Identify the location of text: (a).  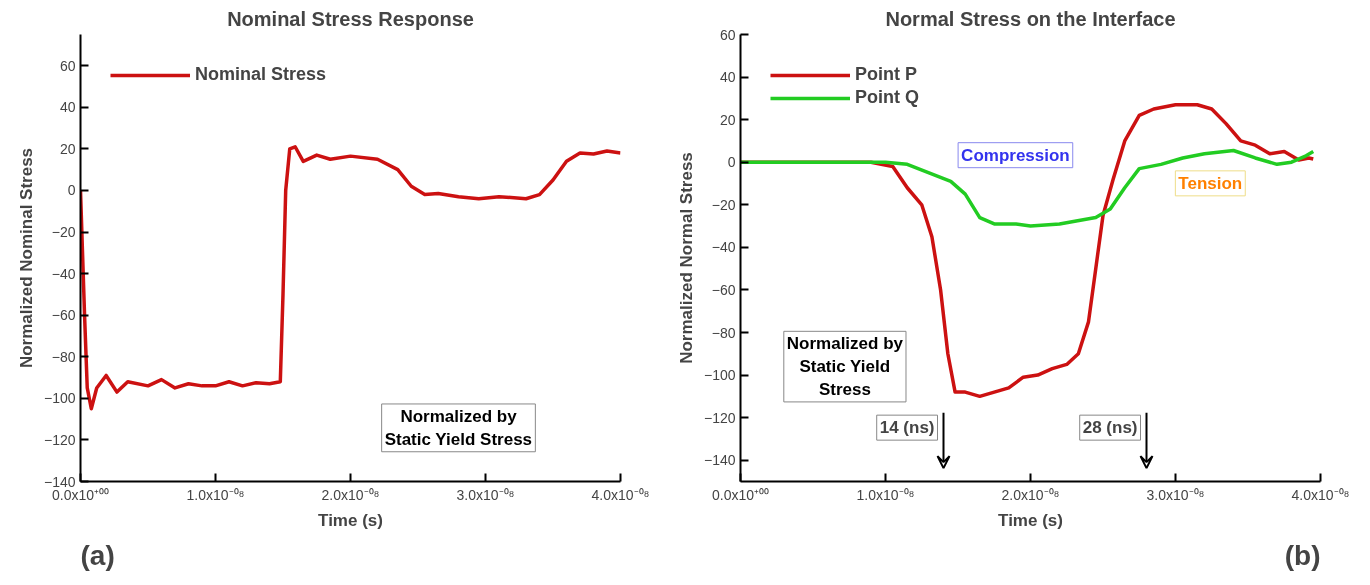
(97, 555).